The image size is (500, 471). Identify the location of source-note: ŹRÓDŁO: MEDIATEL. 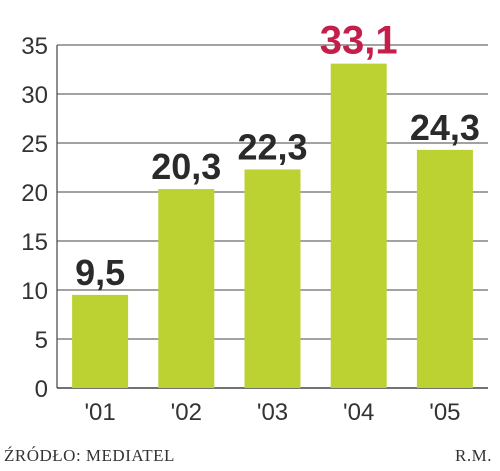
(89, 455).